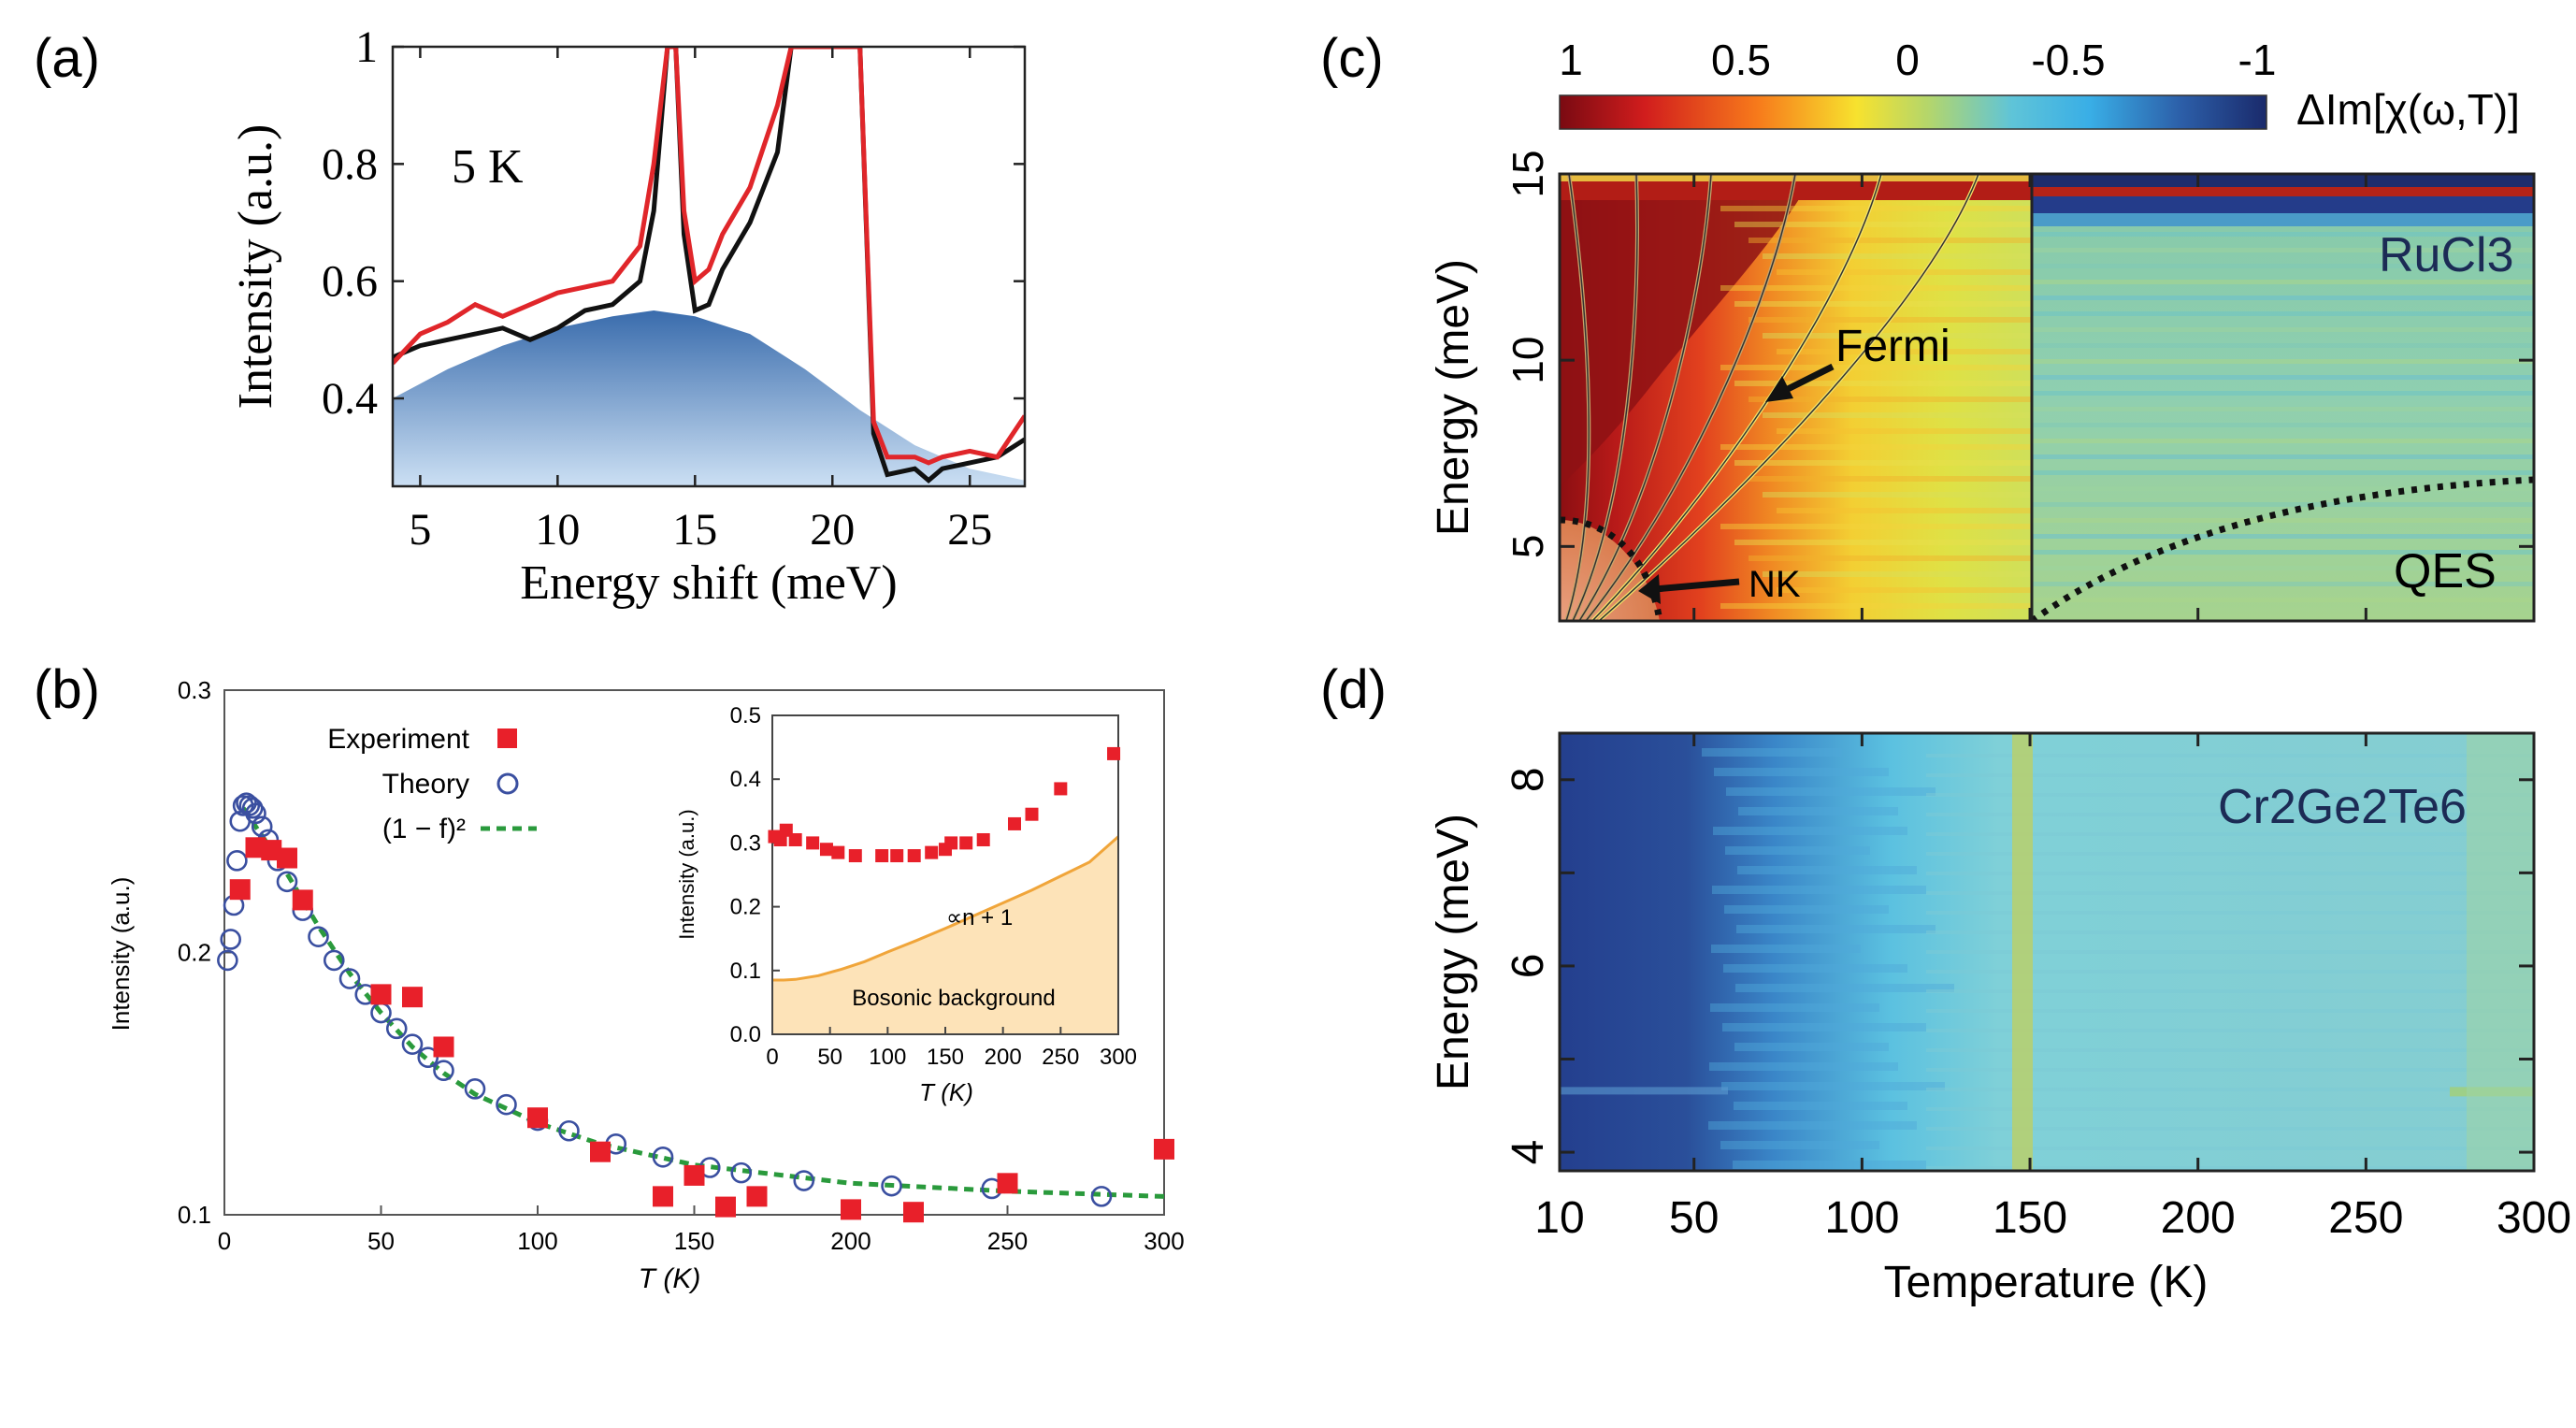 The image size is (2576, 1428). Describe the element at coordinates (2366, 1218) in the screenshot. I see `d-xtick-label: 250` at that location.